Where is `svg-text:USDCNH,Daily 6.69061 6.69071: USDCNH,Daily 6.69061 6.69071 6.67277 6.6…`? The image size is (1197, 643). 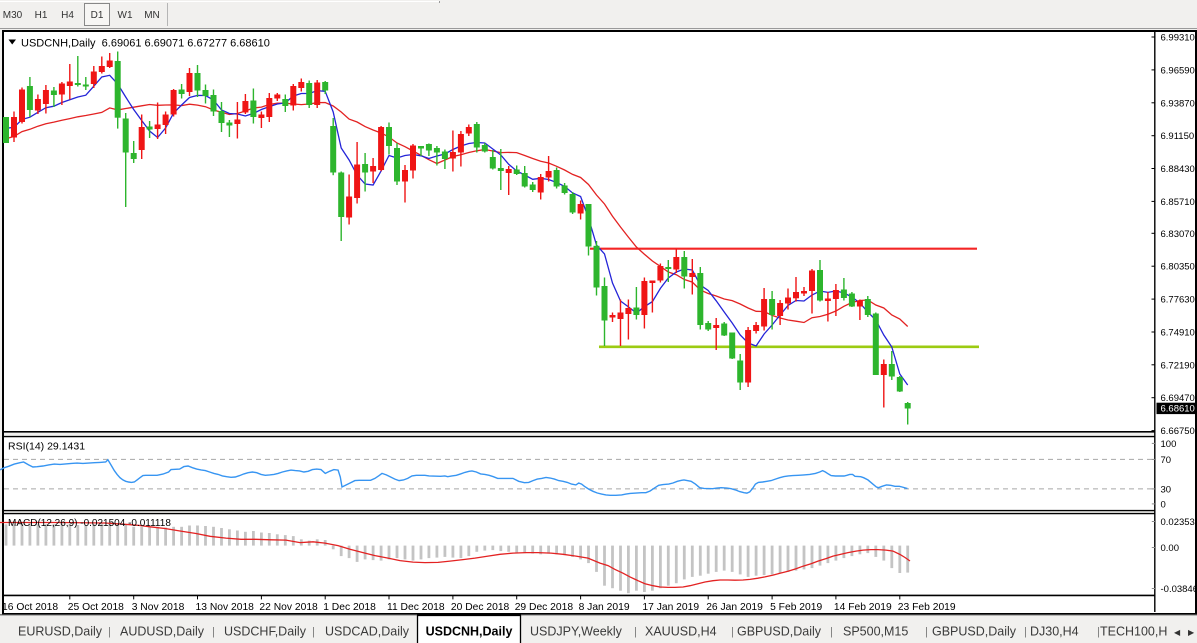 svg-text:USDCNH,Daily 6.69061 6.69071: USDCNH,Daily 6.69061 6.69071 6.67277 6.6… is located at coordinates (145, 44).